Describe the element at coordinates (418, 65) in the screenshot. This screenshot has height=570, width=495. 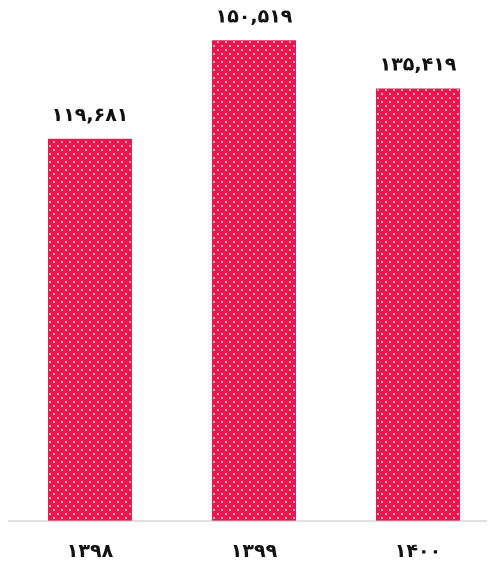
I see `value-label-2: ۱۳۵,۴۱۹` at that location.